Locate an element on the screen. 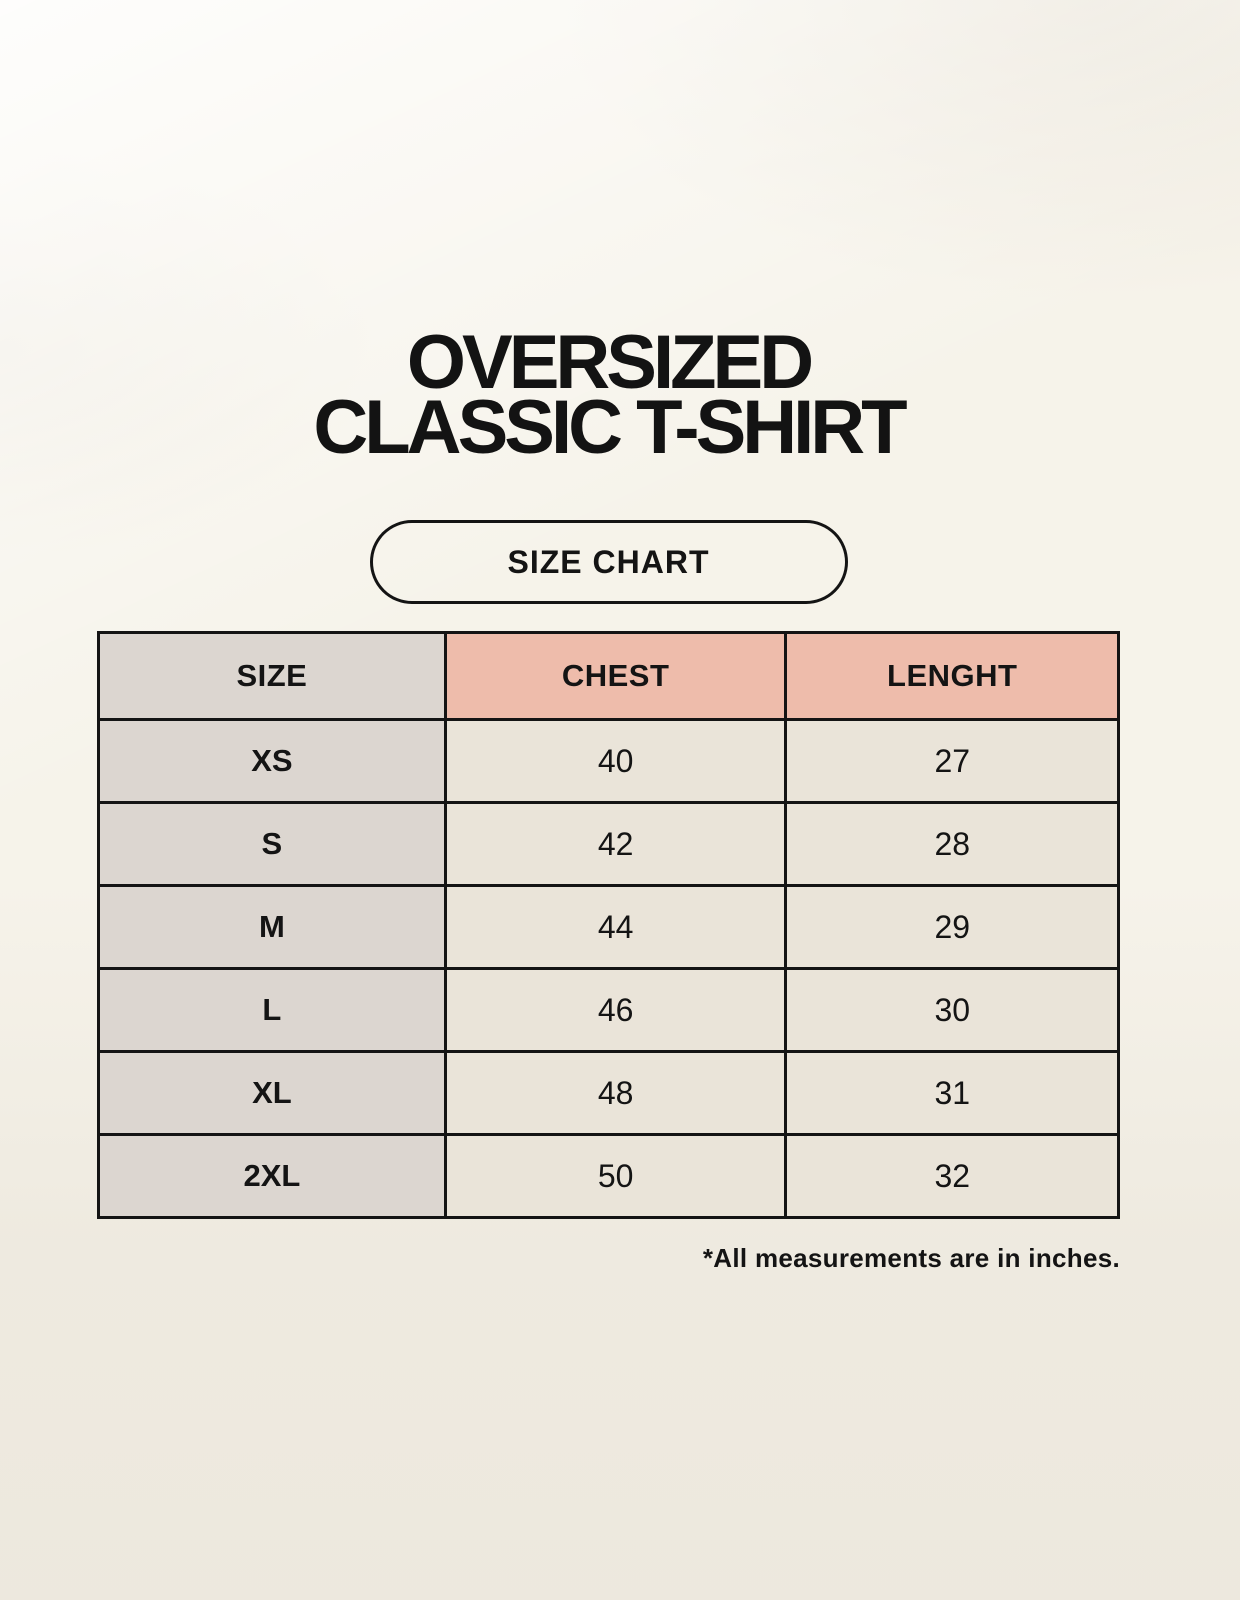  table-row-xl: XL 48 31 is located at coordinates (608, 1093).